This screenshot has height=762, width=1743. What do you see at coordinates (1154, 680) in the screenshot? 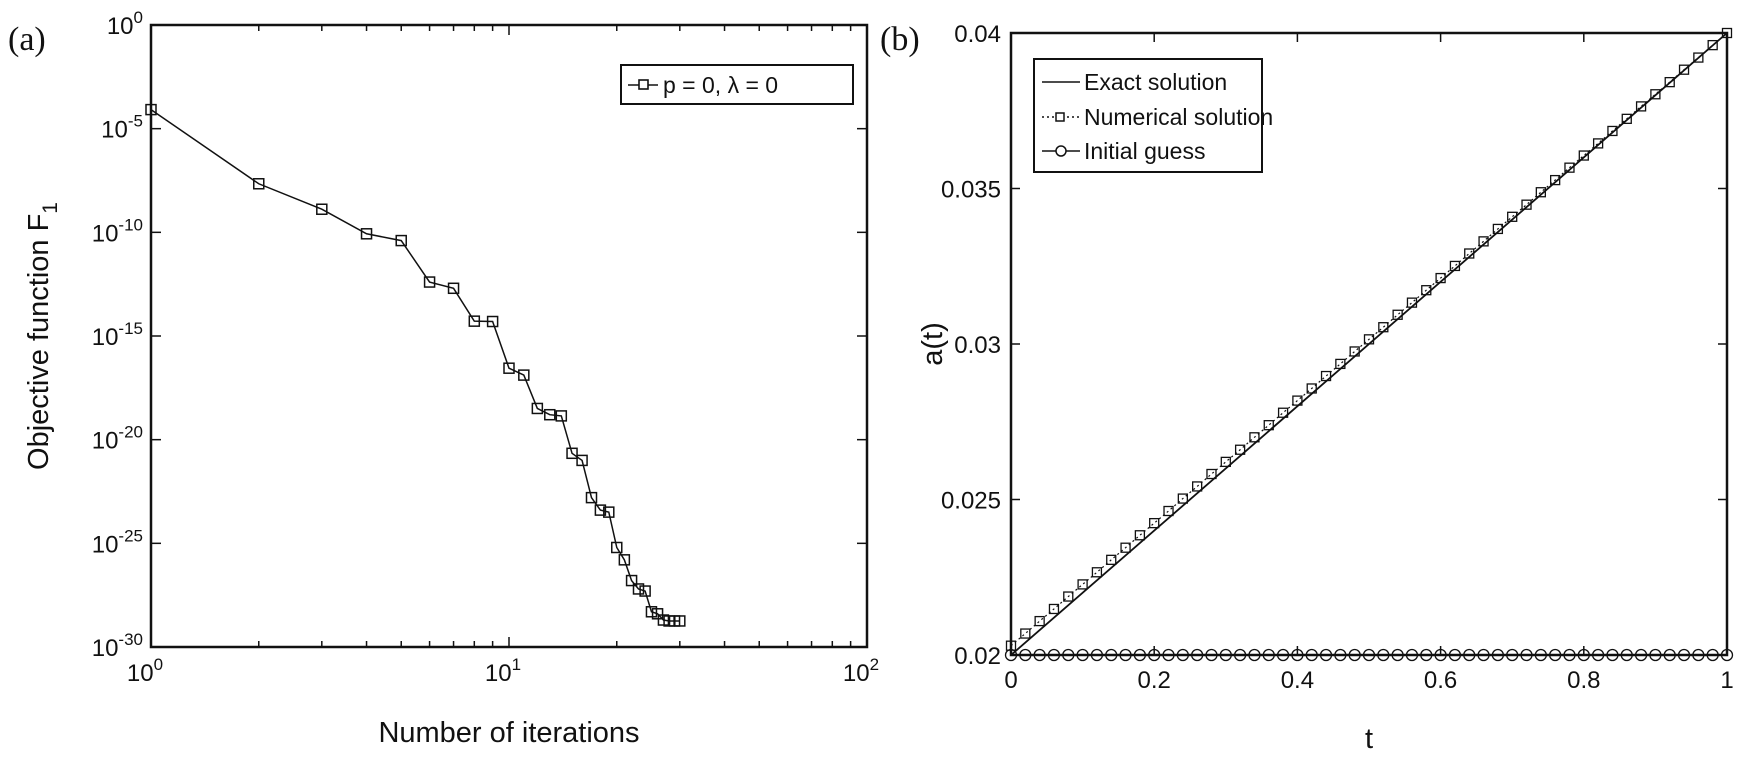
I see `panel-b-x-tick-label: 0.2` at bounding box center [1154, 680].